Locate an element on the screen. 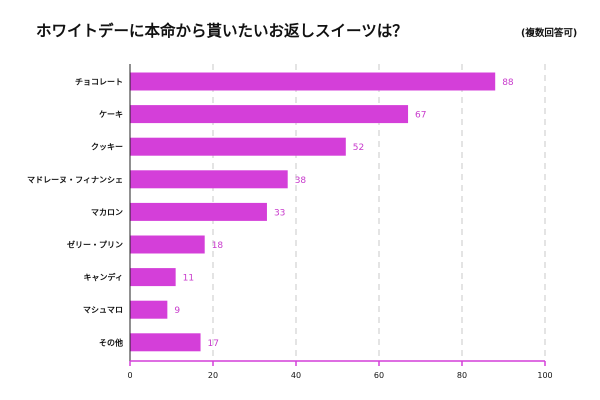 The image size is (600, 400). category-label-5: ゼリー・プリン is located at coordinates (95, 245).